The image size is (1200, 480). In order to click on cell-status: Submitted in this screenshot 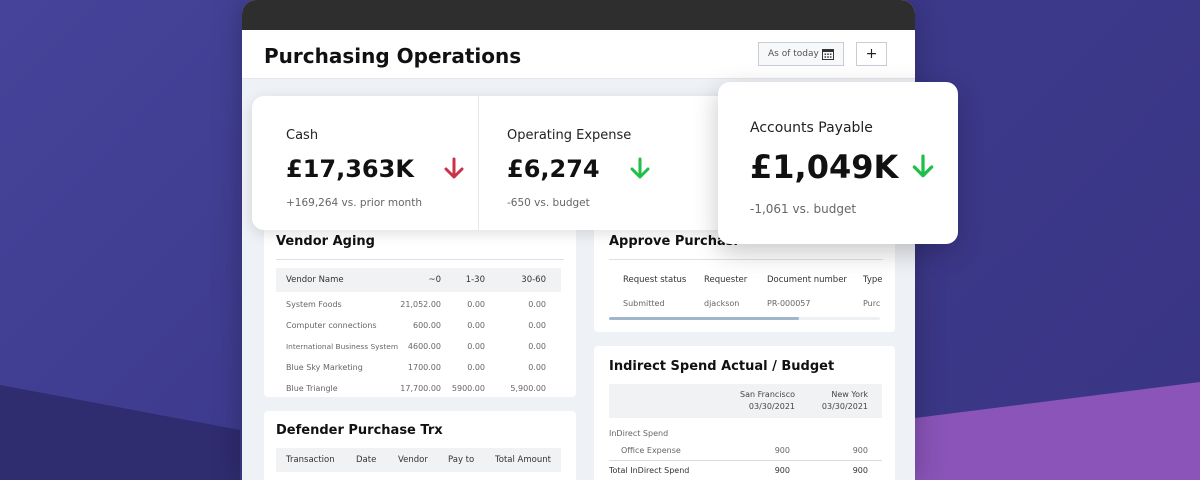, I will do `click(644, 303)`.